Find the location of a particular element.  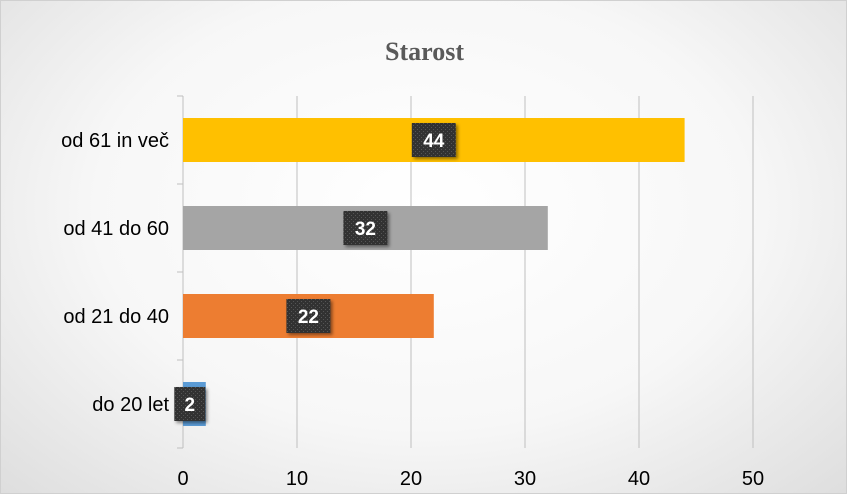

data-label: 22 is located at coordinates (308, 317).